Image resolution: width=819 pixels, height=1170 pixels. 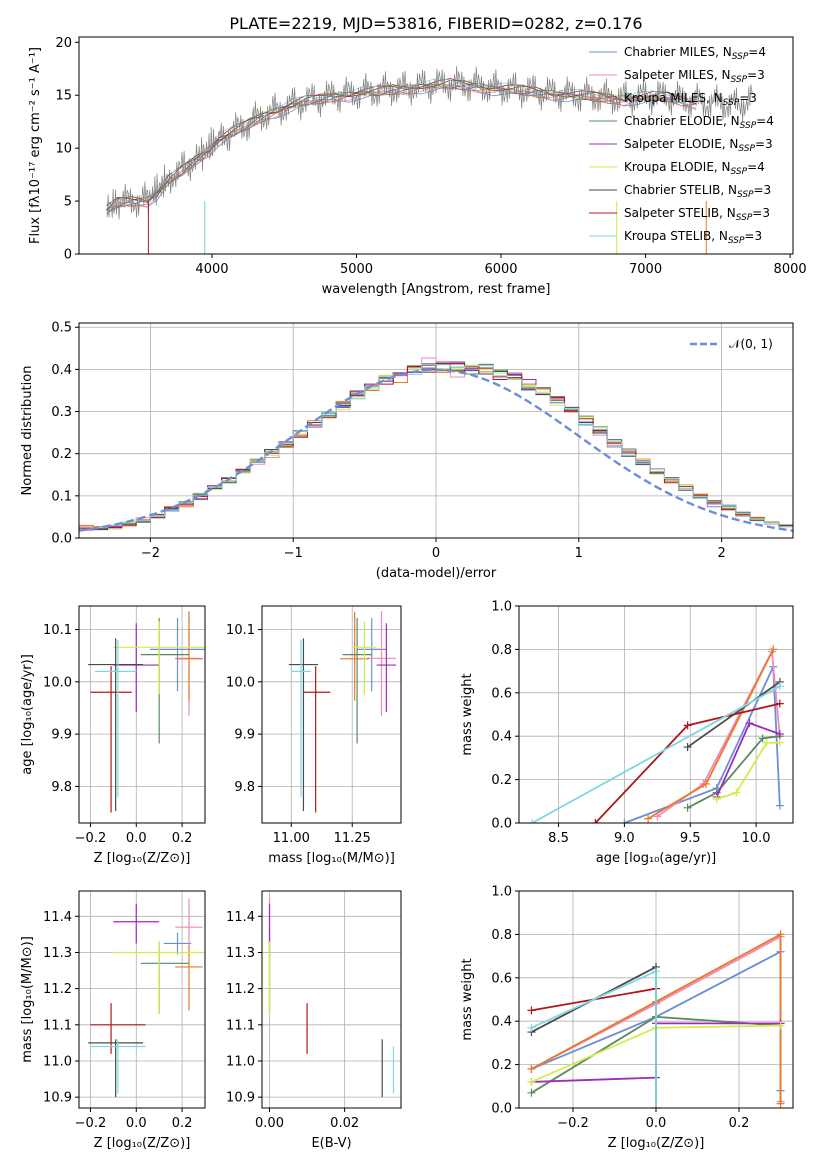 I want to click on y-tick-label: 0, so click(x=68, y=255).